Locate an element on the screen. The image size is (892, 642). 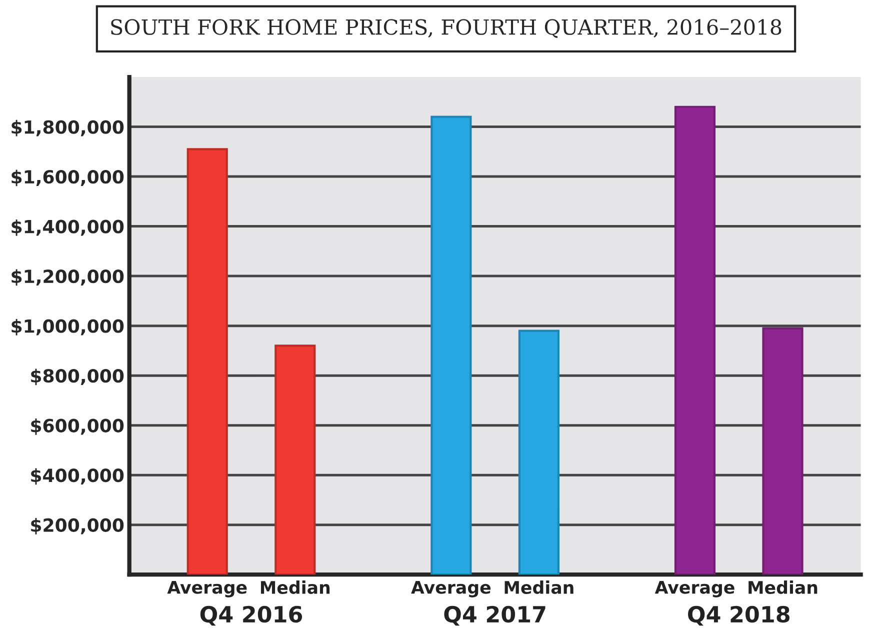
y-tick-label: $400,000 is located at coordinates (77, 476).